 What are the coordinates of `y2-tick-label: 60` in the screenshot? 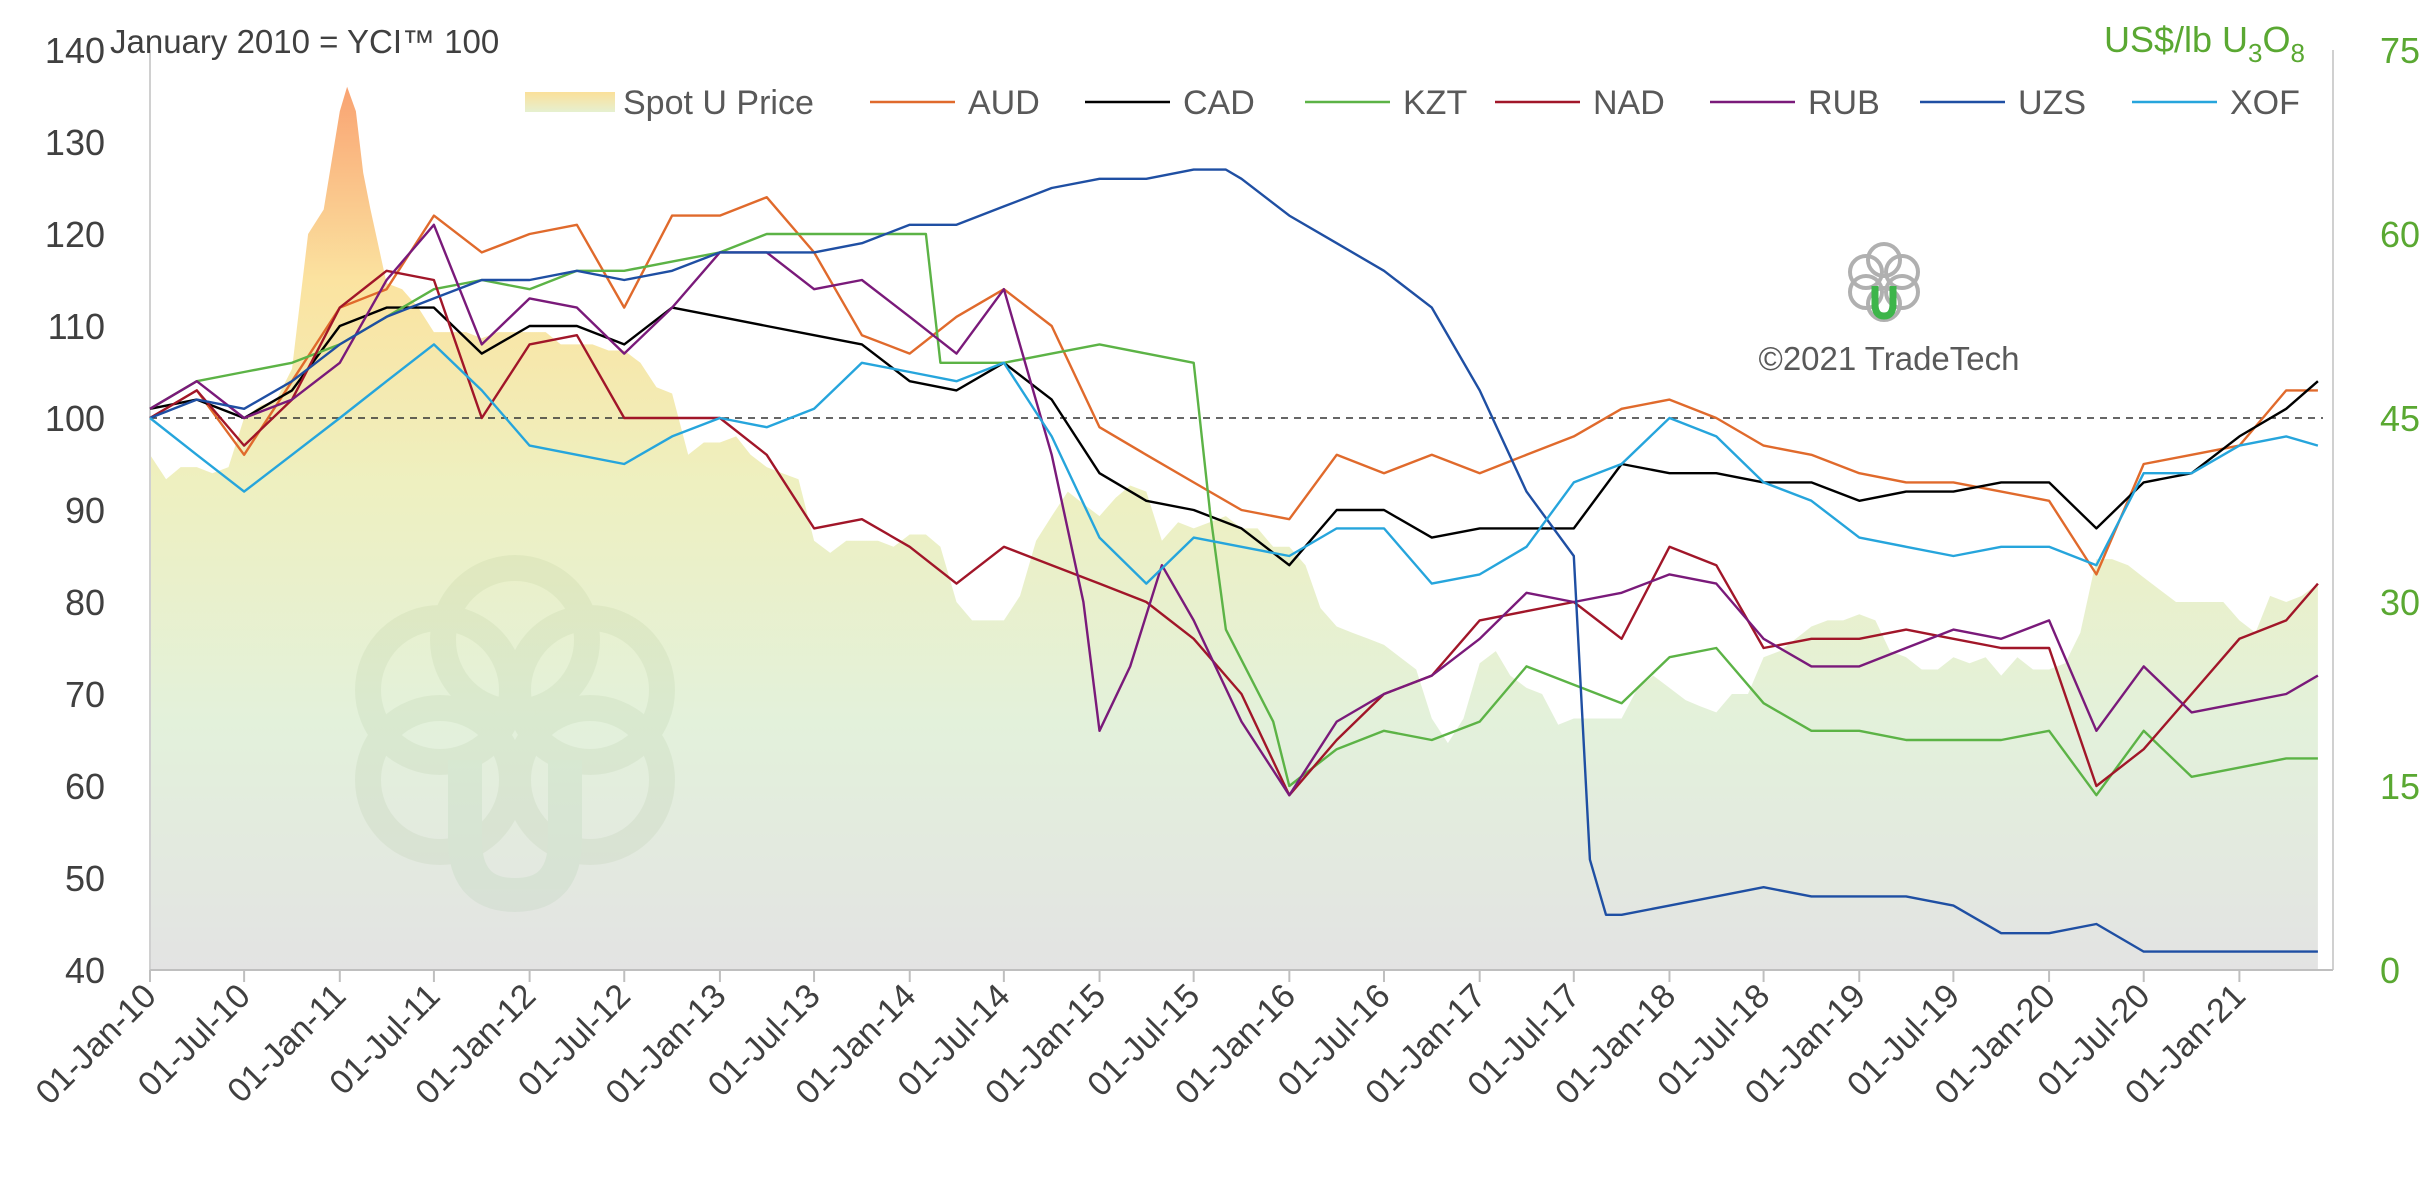 It's located at (2400, 234).